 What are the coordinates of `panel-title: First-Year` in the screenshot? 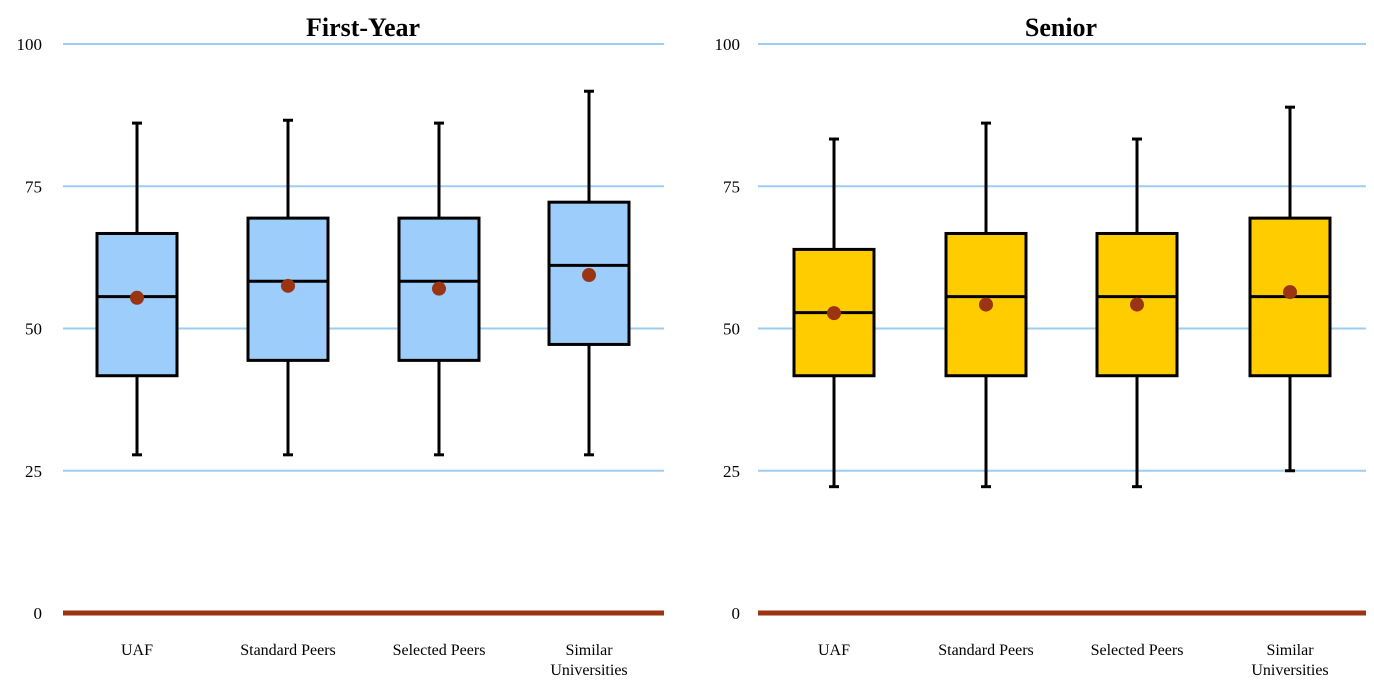 It's located at (363, 27).